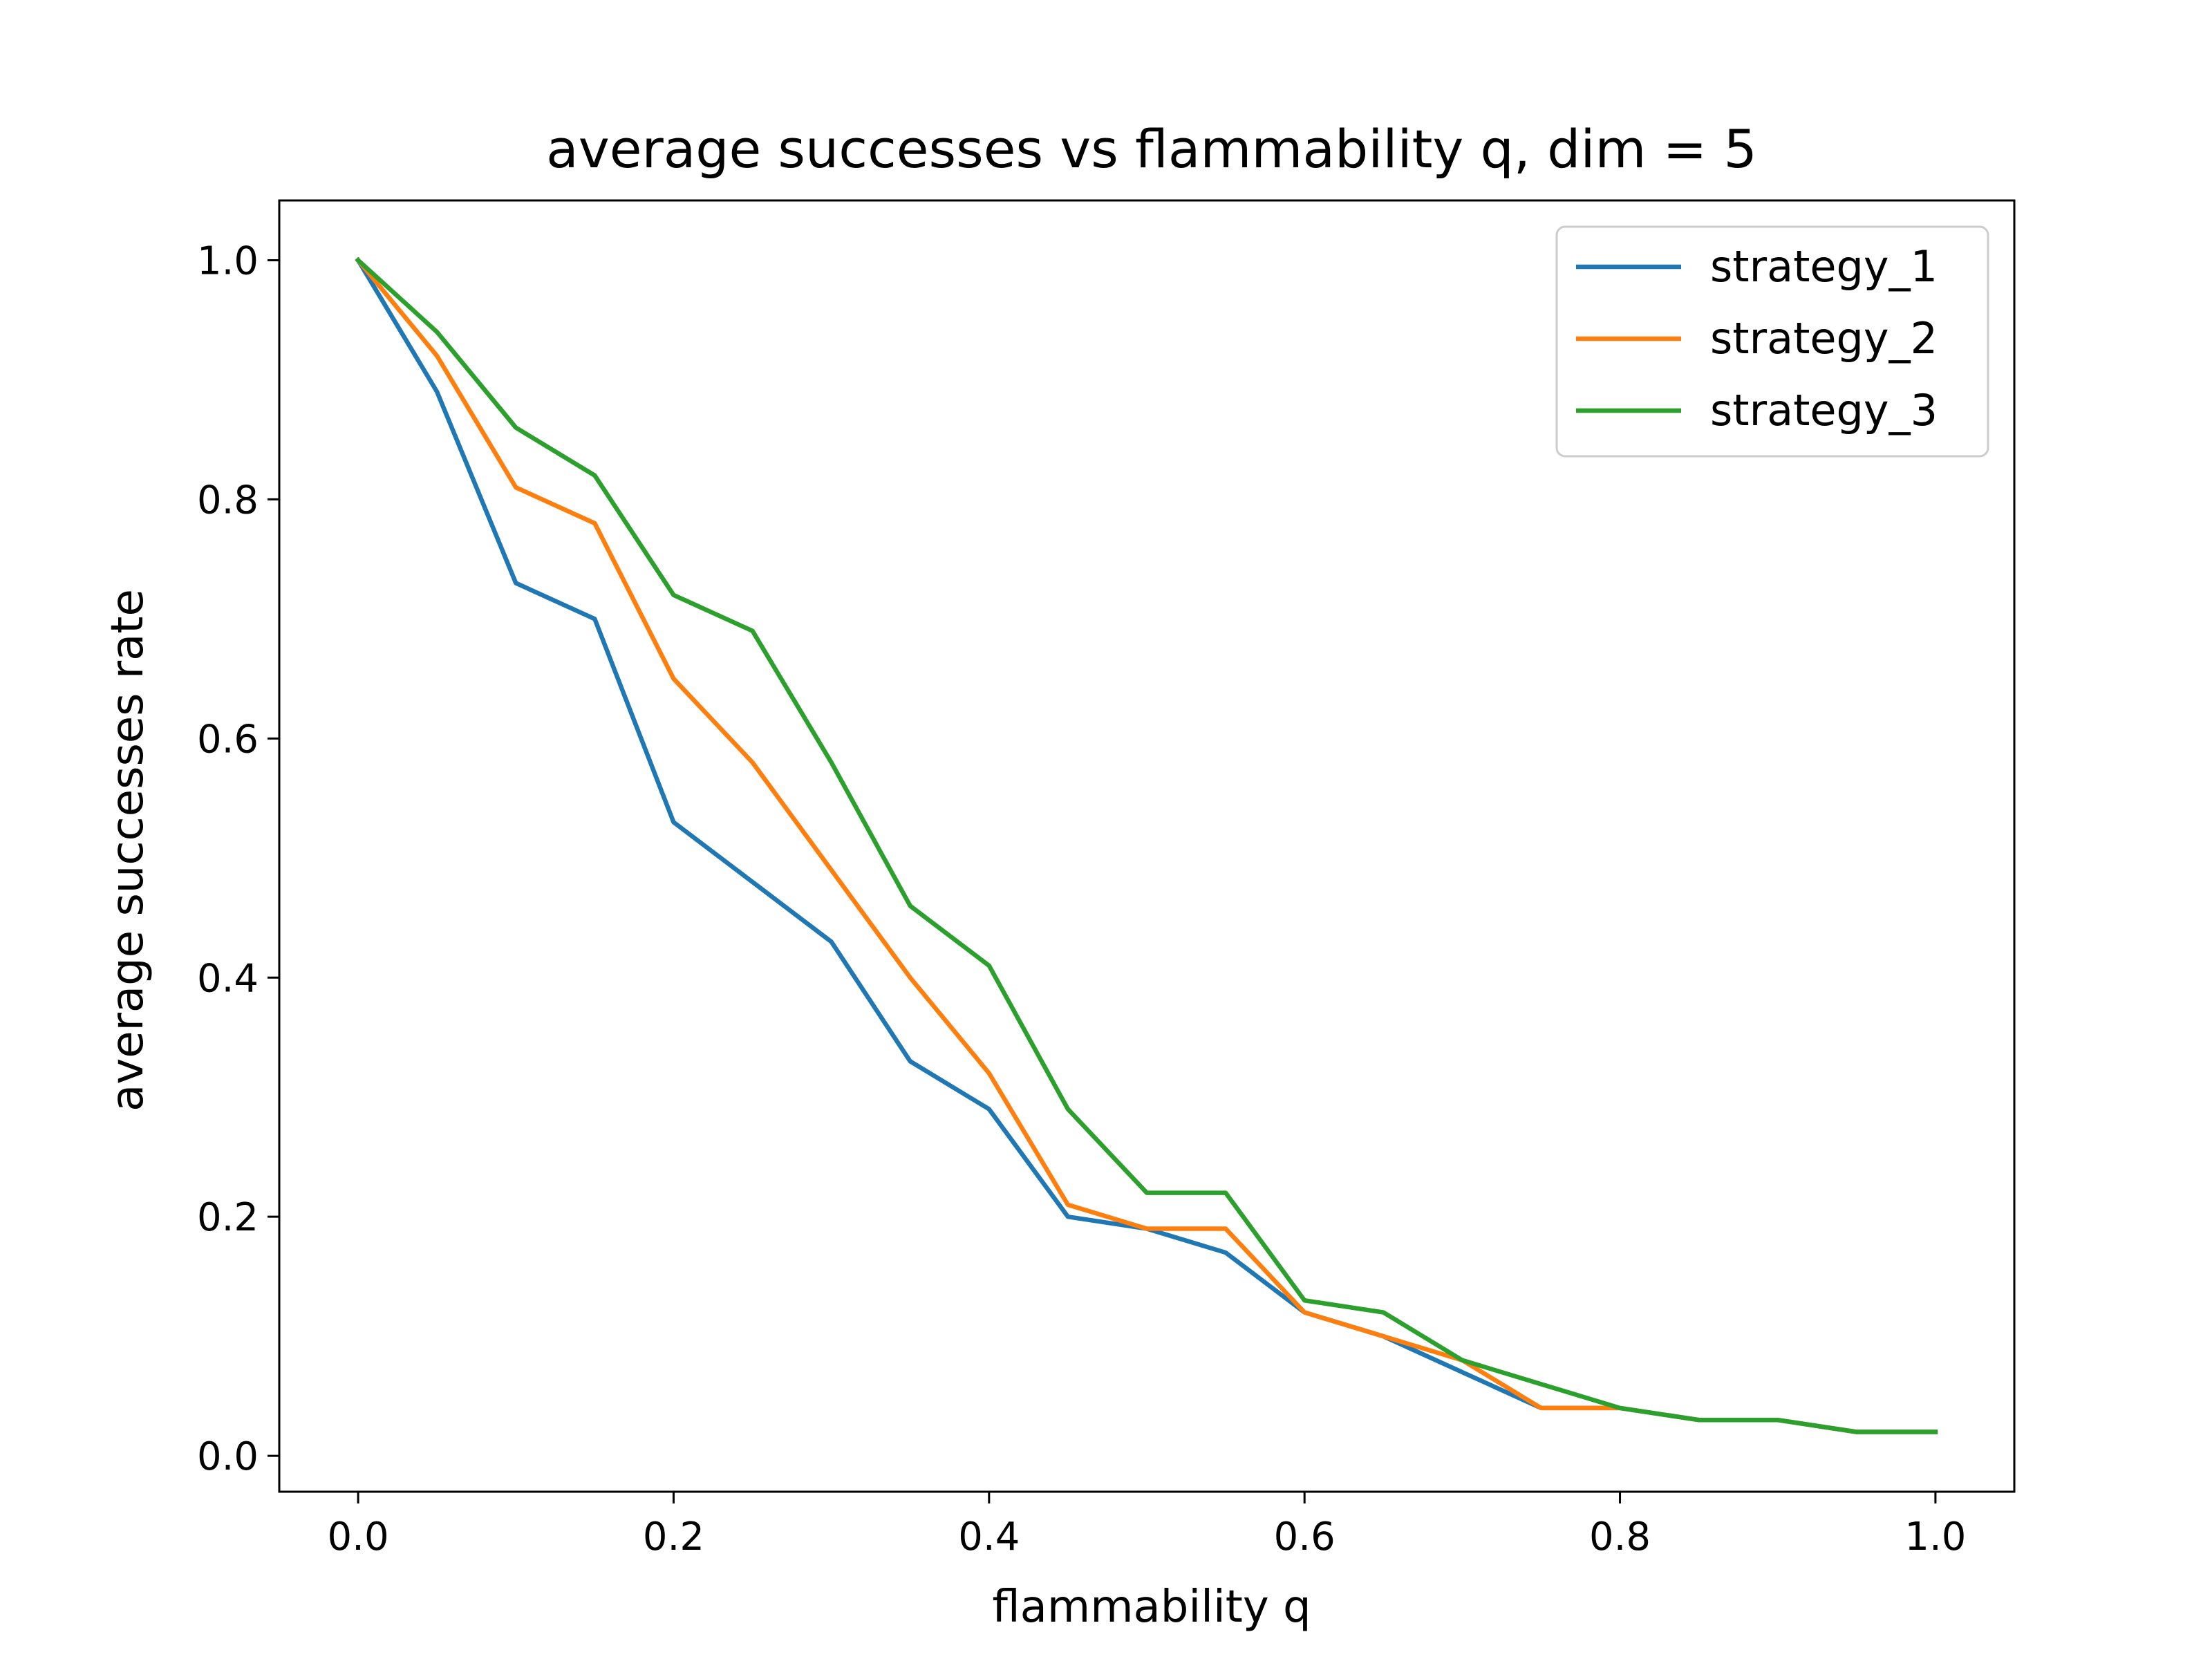  What do you see at coordinates (128, 850) in the screenshot?
I see `y-axis-label: average successes rate` at bounding box center [128, 850].